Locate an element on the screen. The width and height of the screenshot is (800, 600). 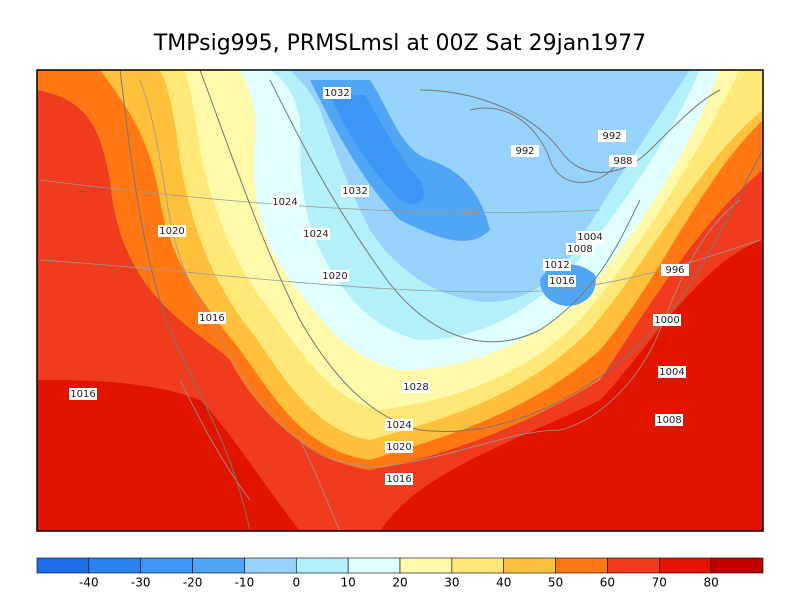
colorbar-tick-label: -30 is located at coordinates (141, 583).